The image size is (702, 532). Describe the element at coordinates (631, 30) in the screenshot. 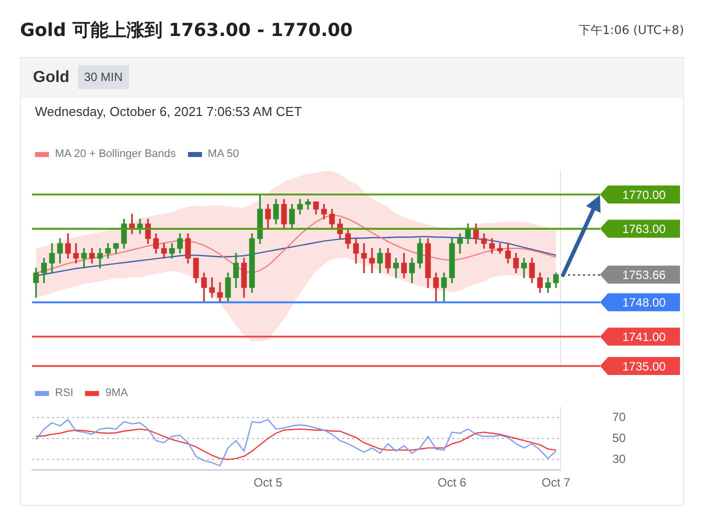

I see `text: 下午1:06 (UTC+8)` at that location.